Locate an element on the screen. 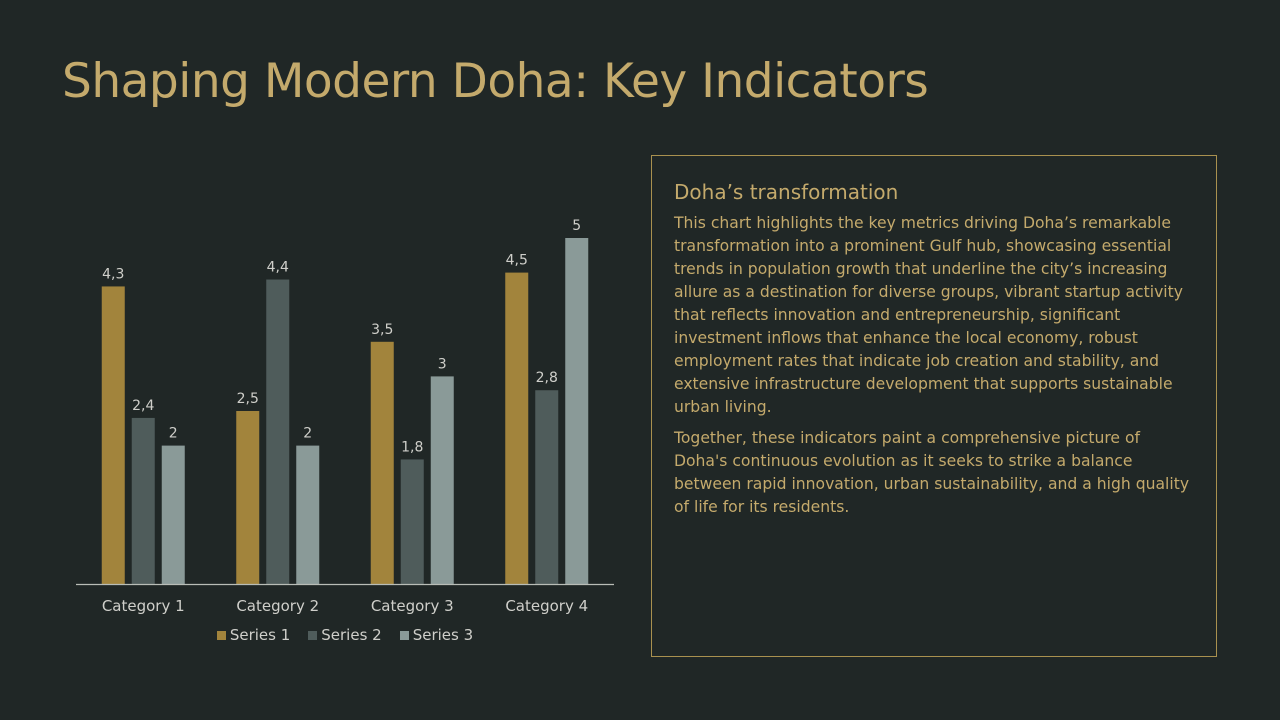 This screenshot has height=720, width=1280. legend-label-2: Series 2 is located at coordinates (351, 635).